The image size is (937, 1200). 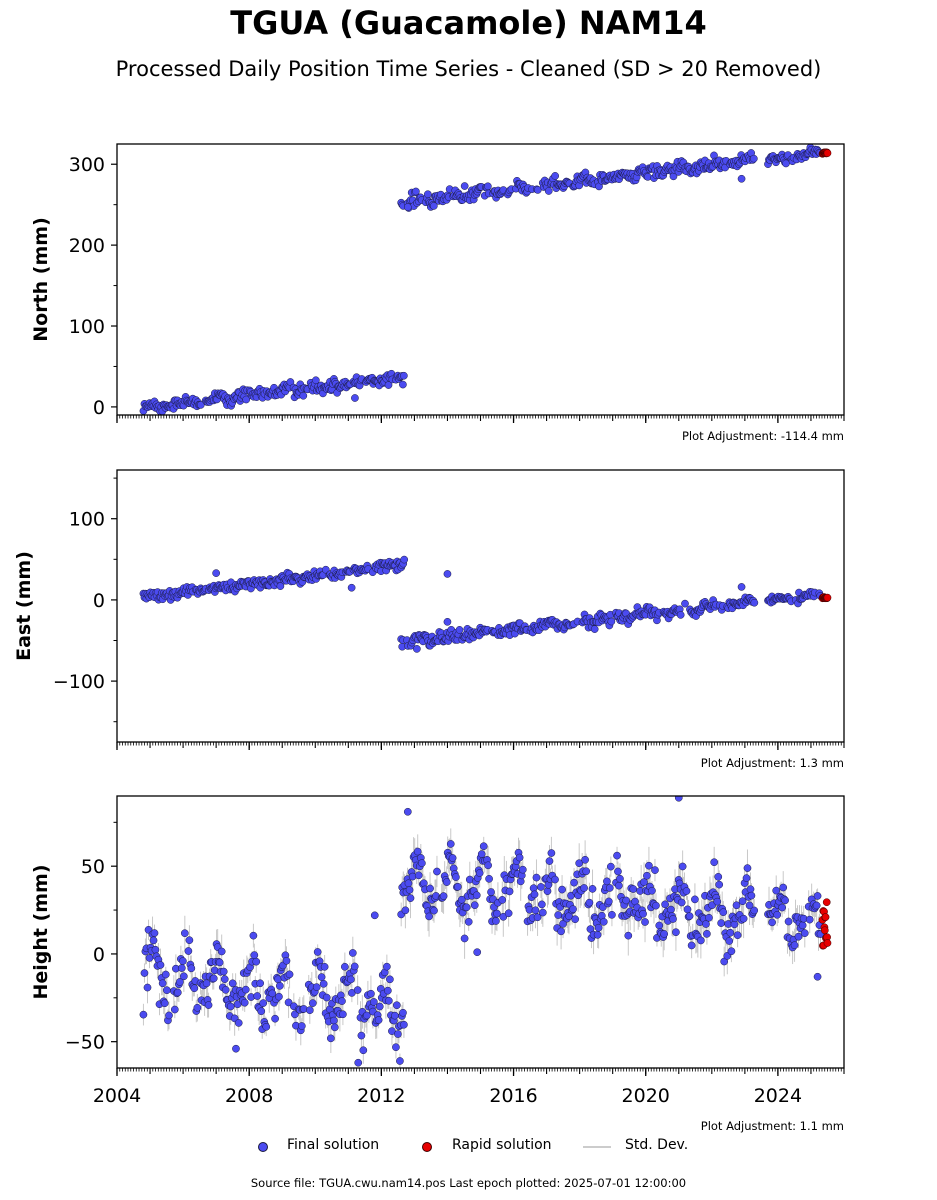 What do you see at coordinates (24, 606) in the screenshot?
I see `y-axis-label: East (mm)` at bounding box center [24, 606].